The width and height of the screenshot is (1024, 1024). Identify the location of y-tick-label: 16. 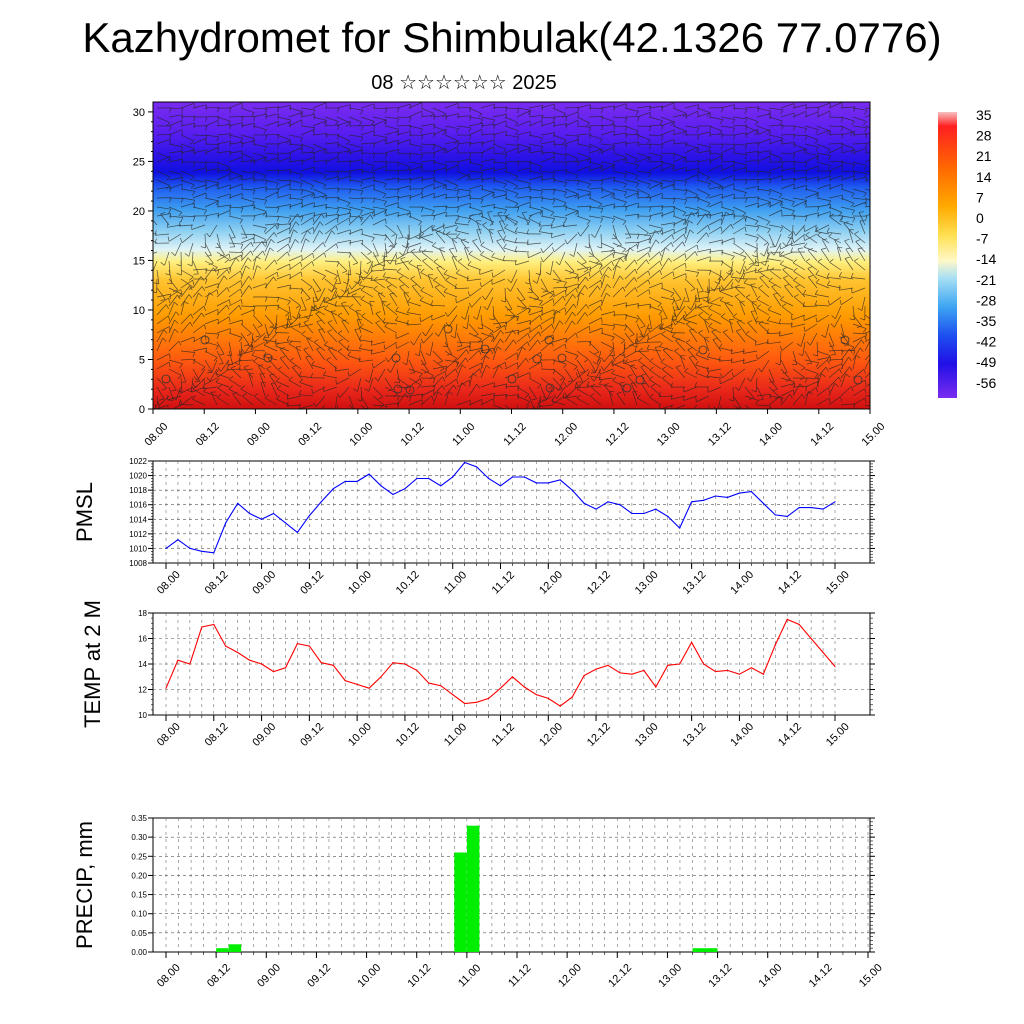
(142, 639).